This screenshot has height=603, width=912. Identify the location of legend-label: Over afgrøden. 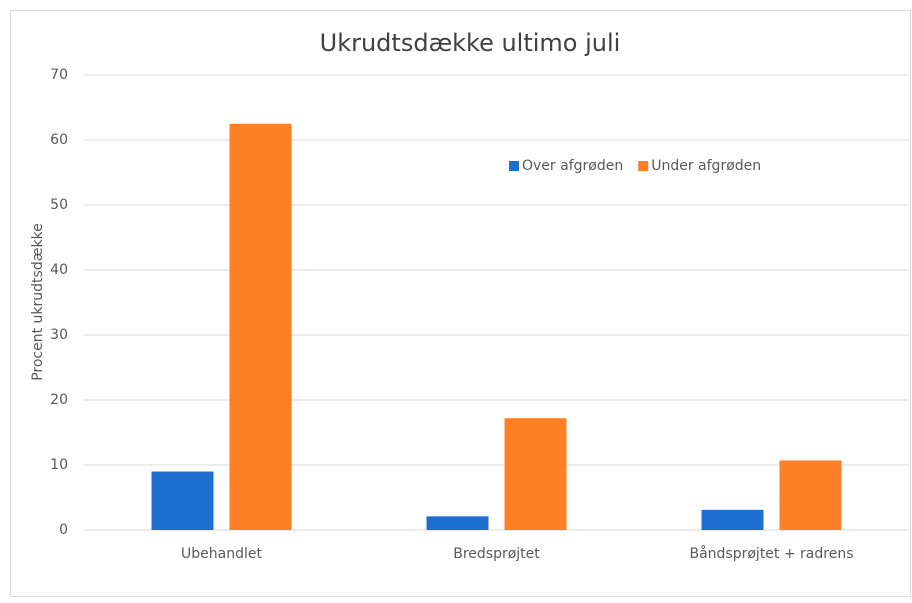
(572, 166).